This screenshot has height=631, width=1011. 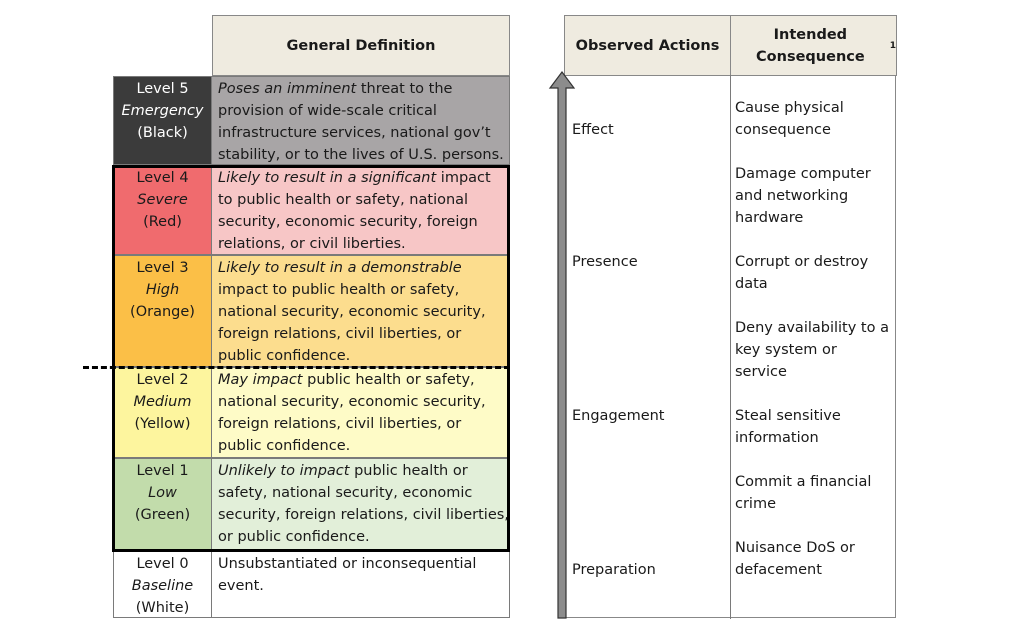 What do you see at coordinates (162, 222) in the screenshot?
I see `level-color: (Red)` at bounding box center [162, 222].